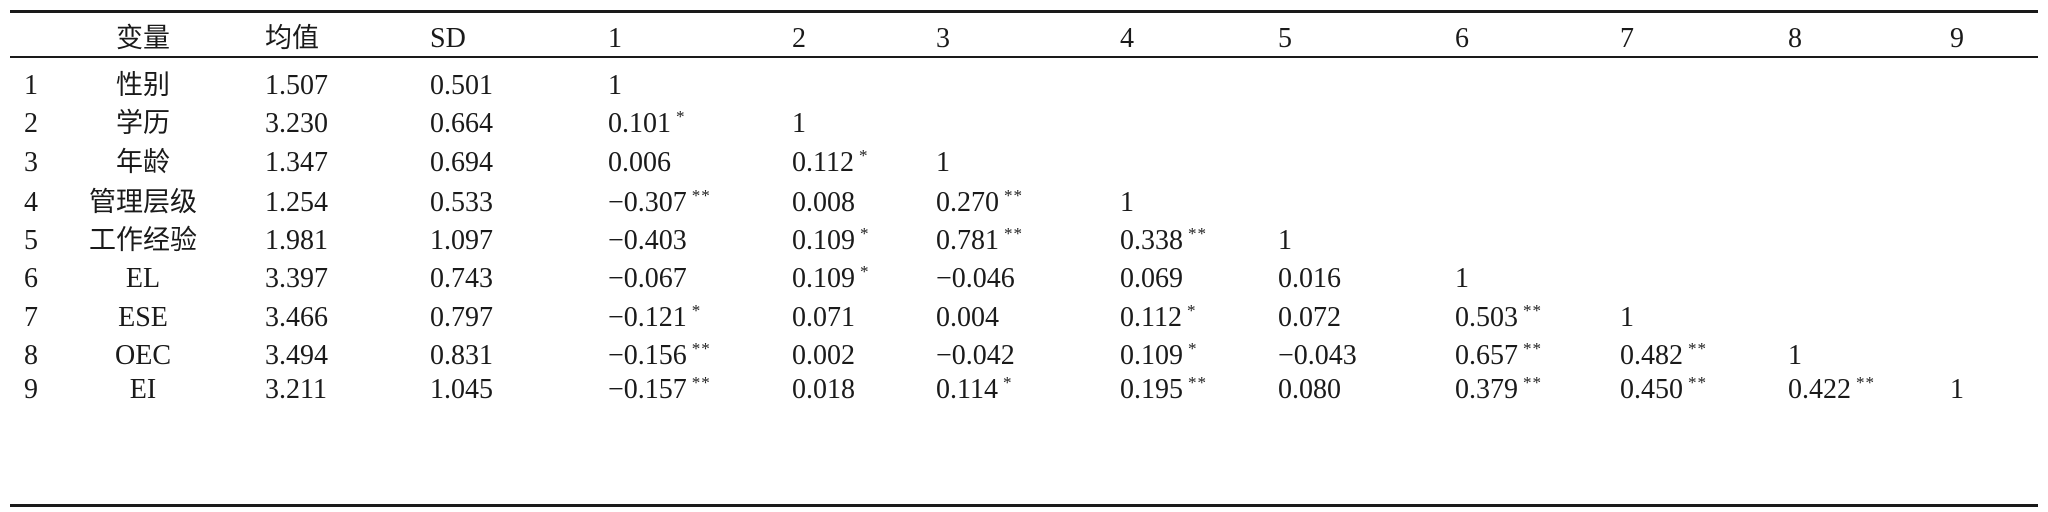 The image size is (2048, 512). What do you see at coordinates (1795, 38) in the screenshot?
I see `header-col-8: 8` at bounding box center [1795, 38].